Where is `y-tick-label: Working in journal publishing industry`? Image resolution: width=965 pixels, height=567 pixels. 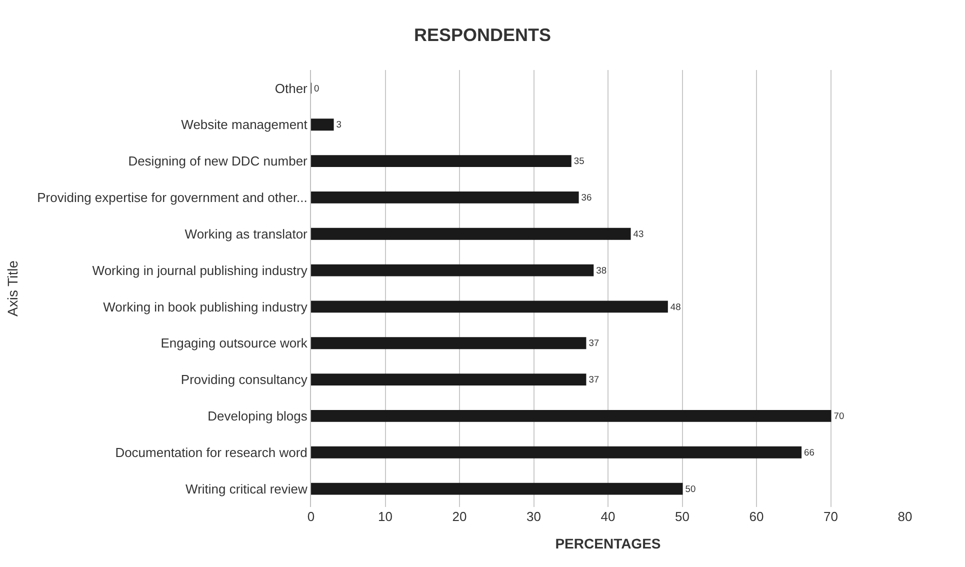 y-tick-label: Working in journal publishing industry is located at coordinates (200, 270).